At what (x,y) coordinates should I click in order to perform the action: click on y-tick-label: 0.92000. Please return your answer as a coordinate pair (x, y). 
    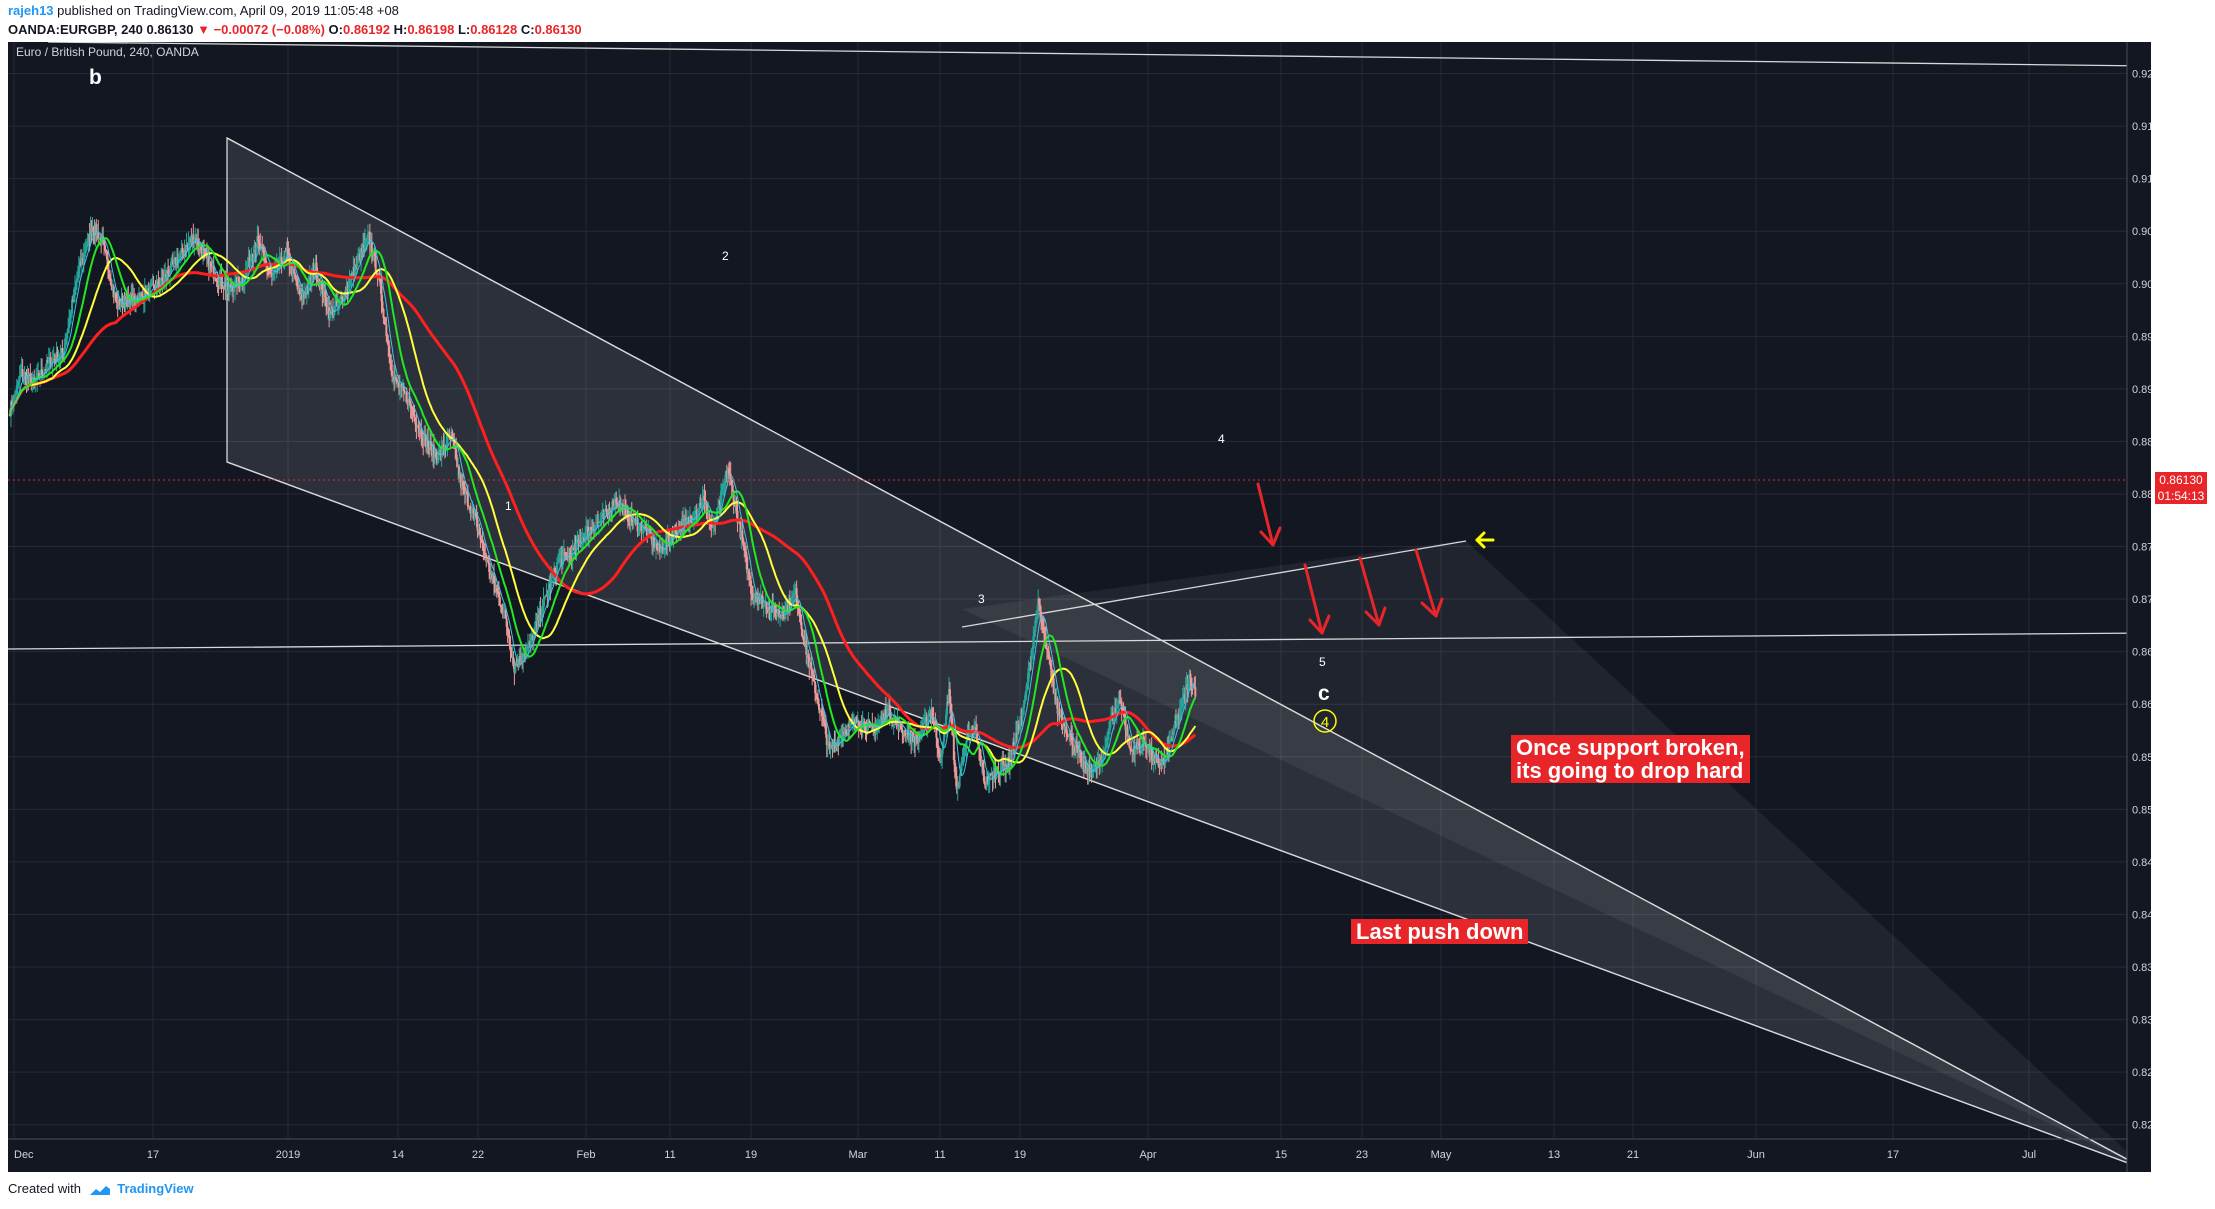
    Looking at the image, I should click on (2141, 75).